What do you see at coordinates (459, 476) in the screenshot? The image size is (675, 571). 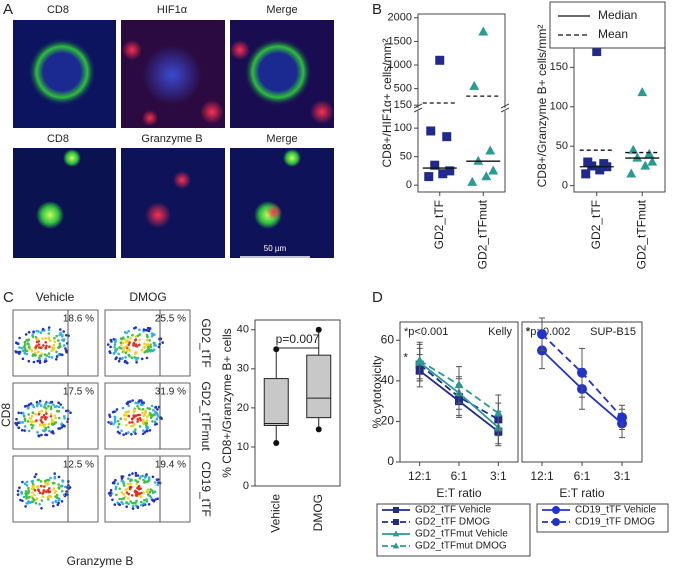 I see `x-tick-label: 6:1` at bounding box center [459, 476].